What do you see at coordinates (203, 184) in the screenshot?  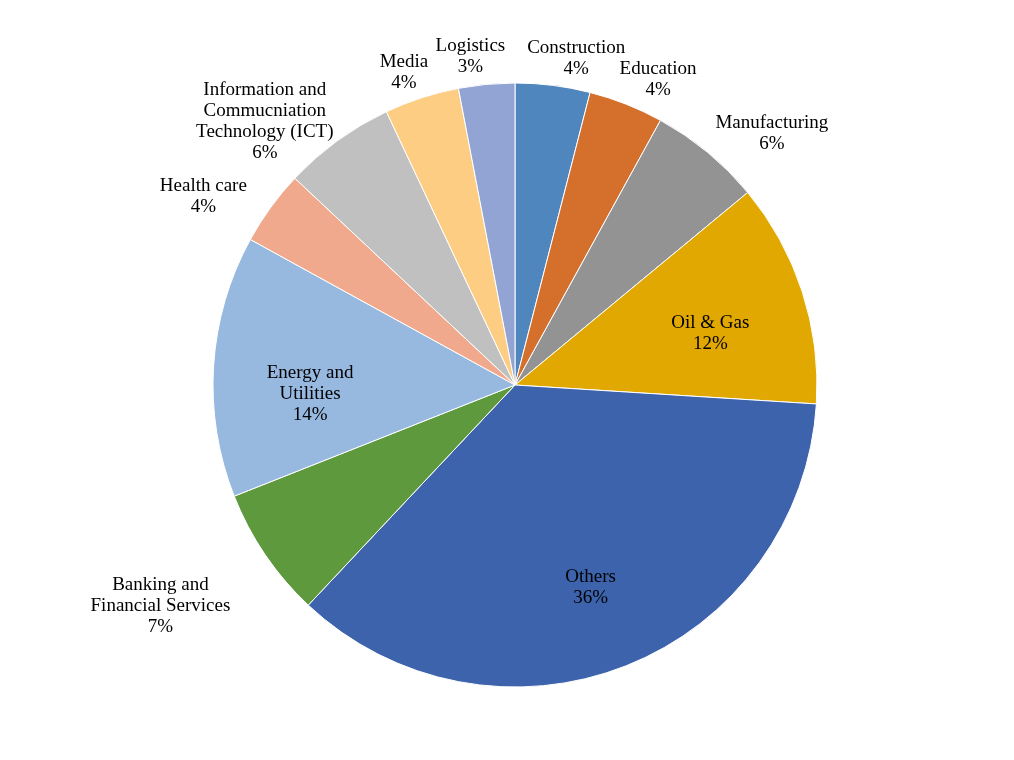 I see `slice-label: Health care` at bounding box center [203, 184].